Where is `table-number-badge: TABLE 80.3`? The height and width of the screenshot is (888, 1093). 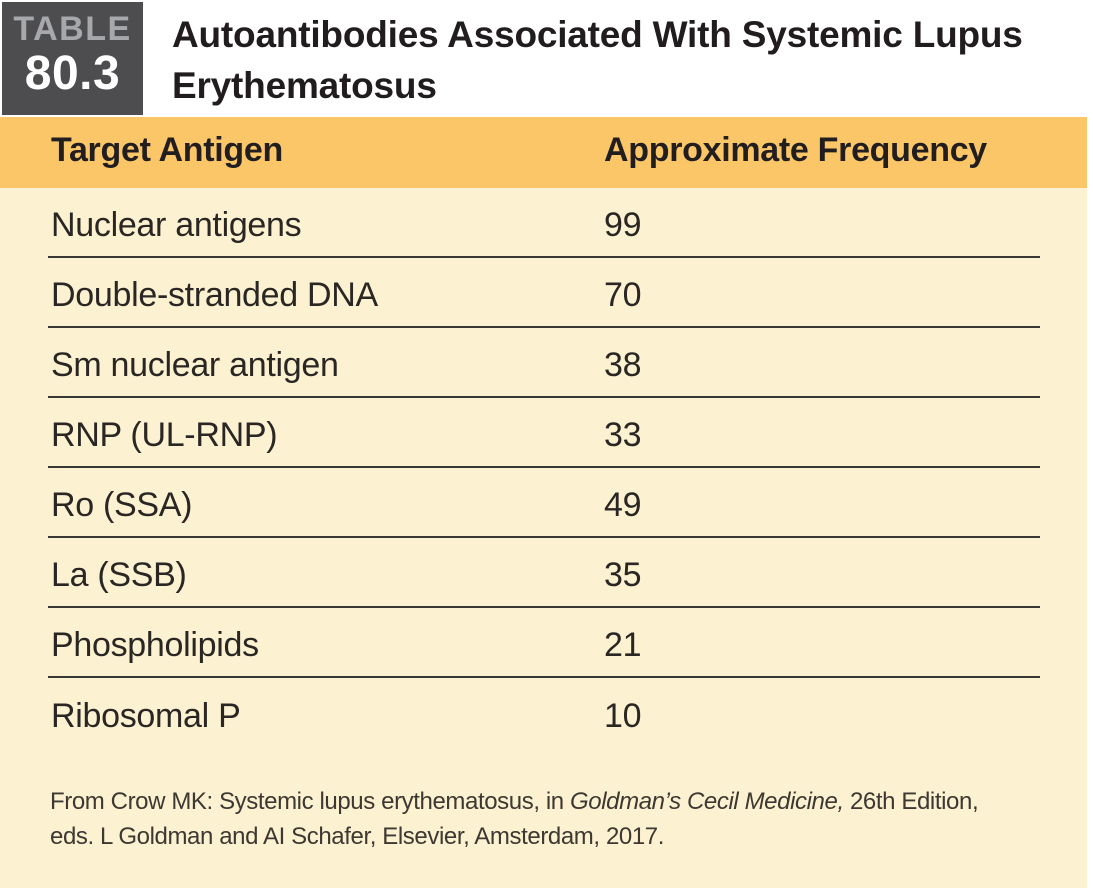 table-number-badge: TABLE 80.3 is located at coordinates (72, 58).